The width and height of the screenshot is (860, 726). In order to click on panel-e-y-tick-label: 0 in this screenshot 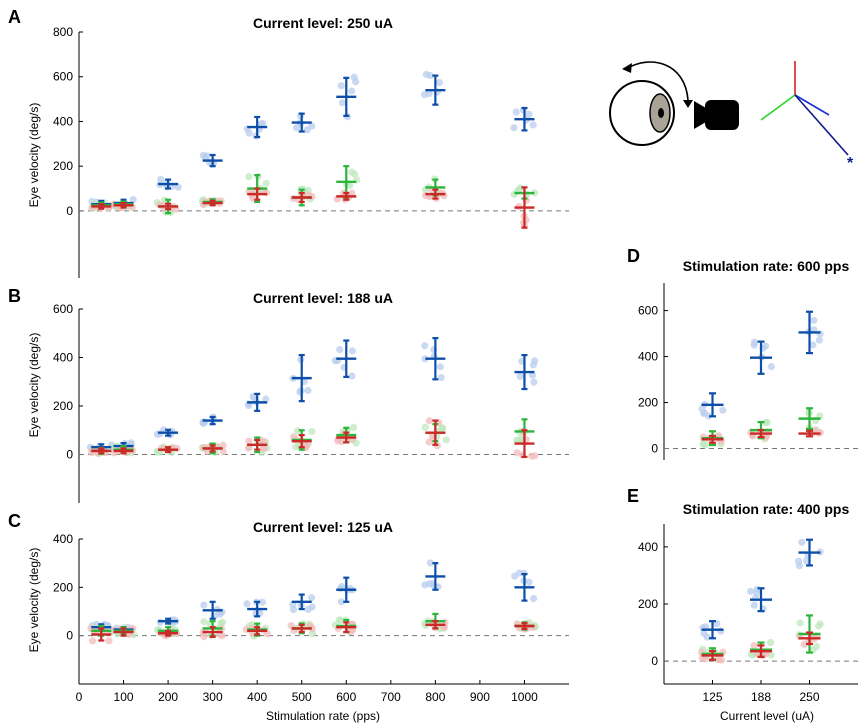, I will do `click(654, 661)`.